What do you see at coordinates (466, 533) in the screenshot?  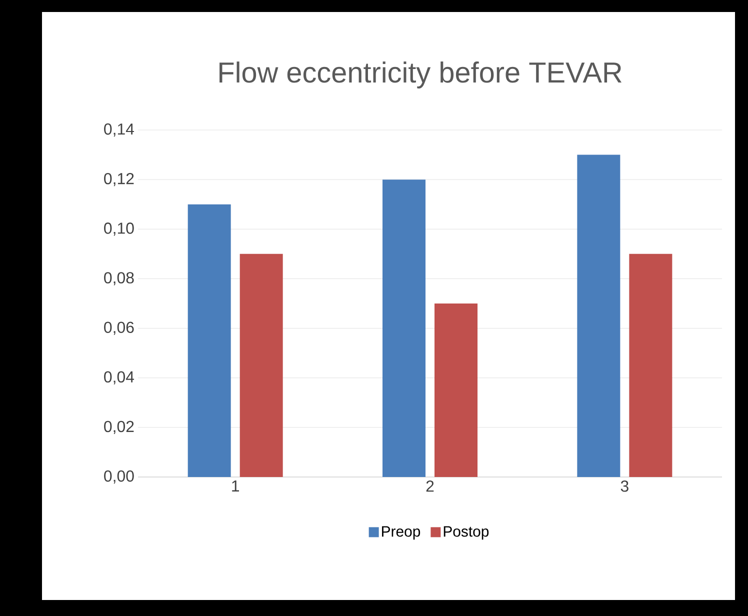 I see `legend-label: Postop` at bounding box center [466, 533].